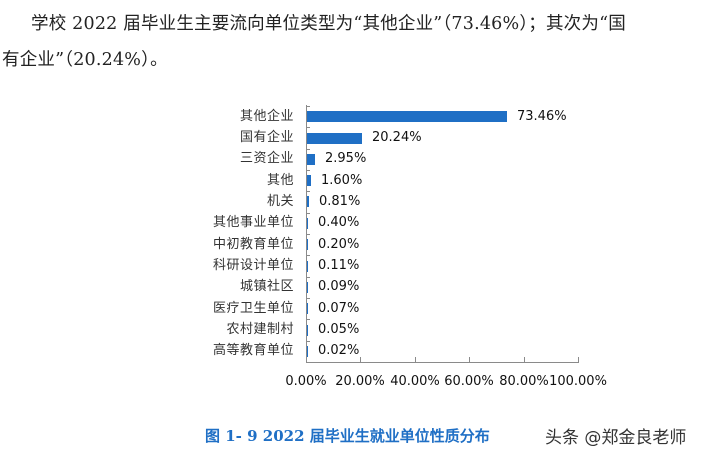 Image resolution: width=709 pixels, height=457 pixels. What do you see at coordinates (339, 329) in the screenshot?
I see `value-label: 0.05%` at bounding box center [339, 329].